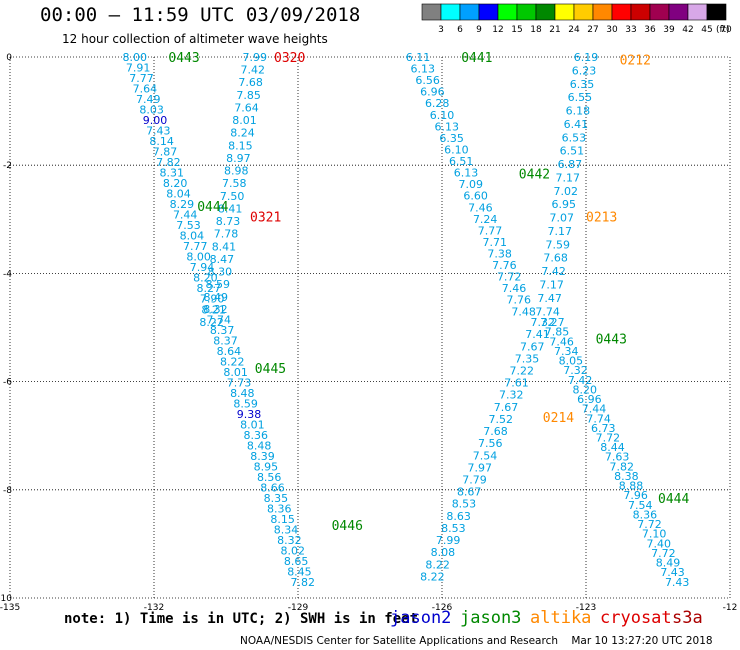 This screenshot has height=650, width=740. What do you see at coordinates (730, 608) in the screenshot?
I see `x-tick-label: -12` at bounding box center [730, 608].